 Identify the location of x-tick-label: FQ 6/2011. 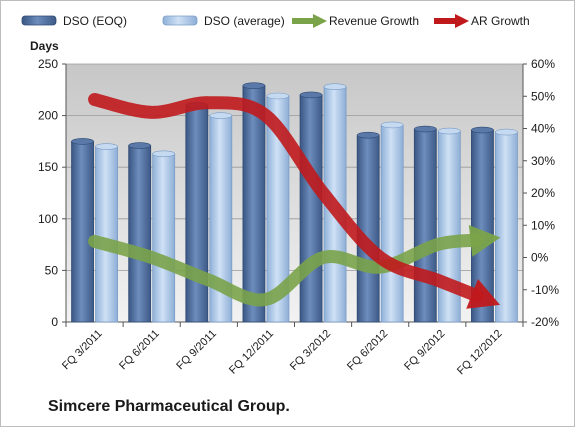
(139, 350).